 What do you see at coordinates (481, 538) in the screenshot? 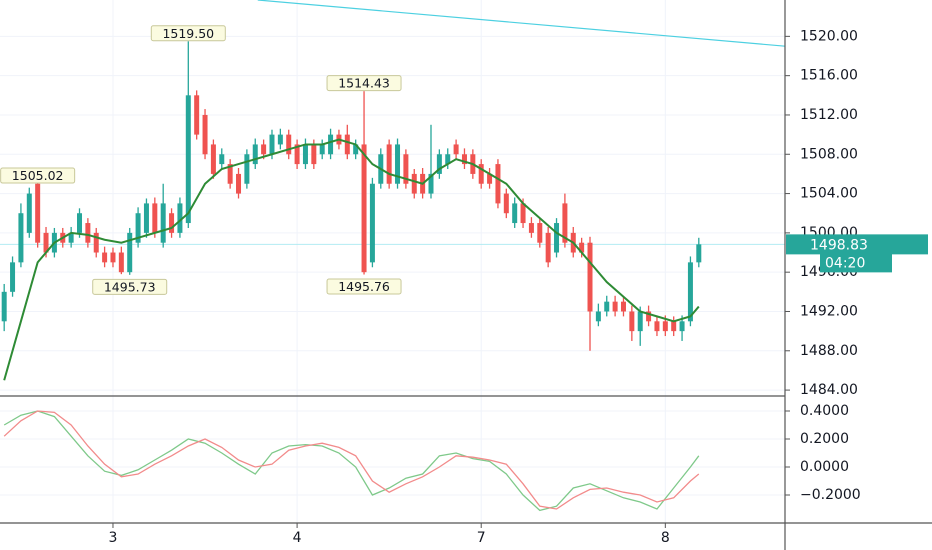
I see `x-tick-label: 7` at bounding box center [481, 538].